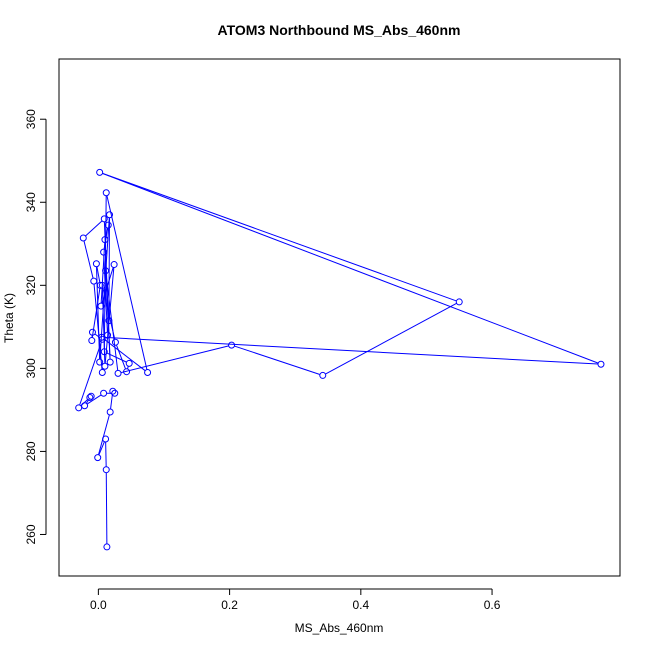  Describe the element at coordinates (31, 285) in the screenshot. I see `y-tick-label: 320` at that location.